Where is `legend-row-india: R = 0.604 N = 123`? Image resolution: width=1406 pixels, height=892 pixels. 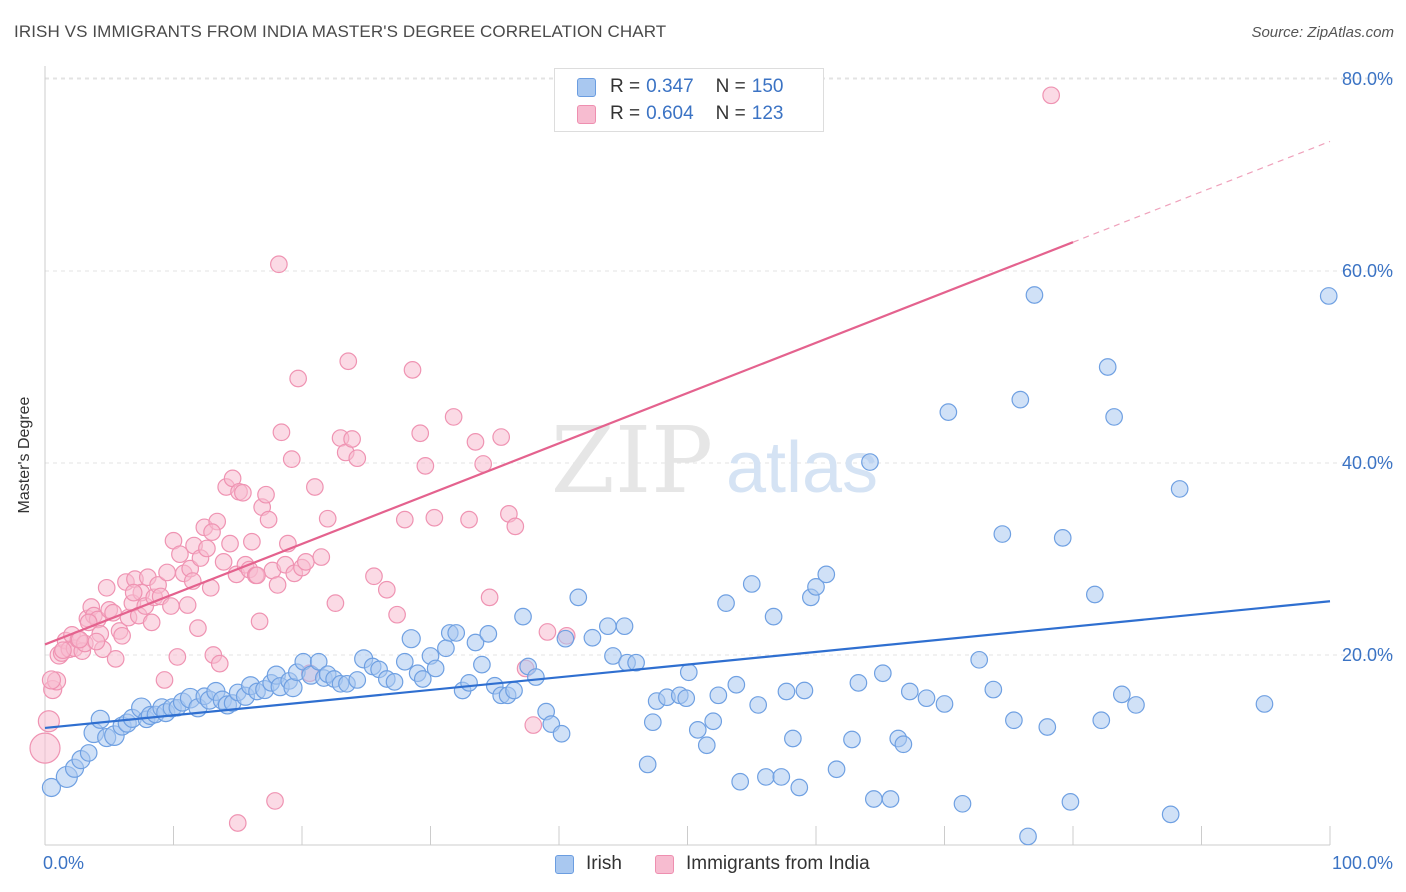 legend-row-india: R = 0.604 N = 123 is located at coordinates (680, 114).